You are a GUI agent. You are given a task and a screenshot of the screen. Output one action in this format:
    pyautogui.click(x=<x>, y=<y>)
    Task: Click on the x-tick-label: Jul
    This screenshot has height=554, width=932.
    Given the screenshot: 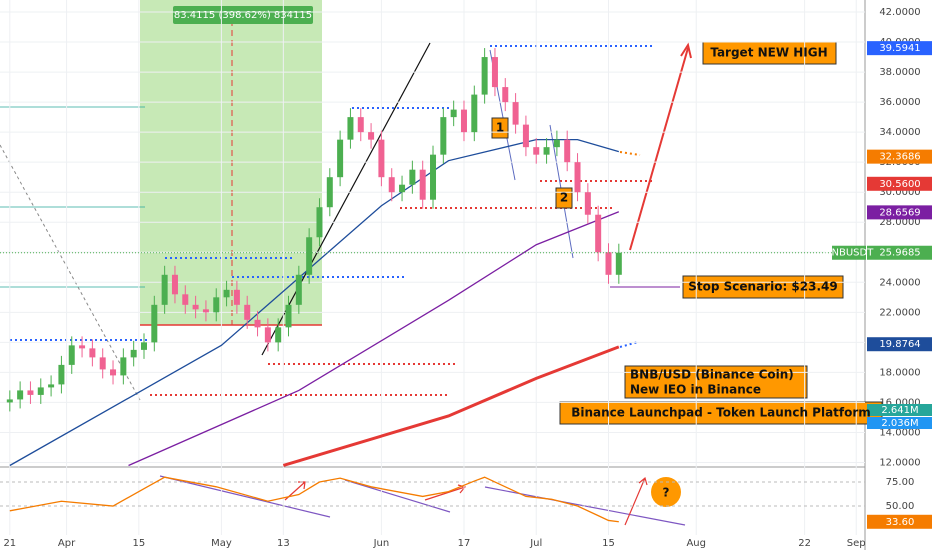 What is the action you would take?
    pyautogui.click(x=535, y=543)
    